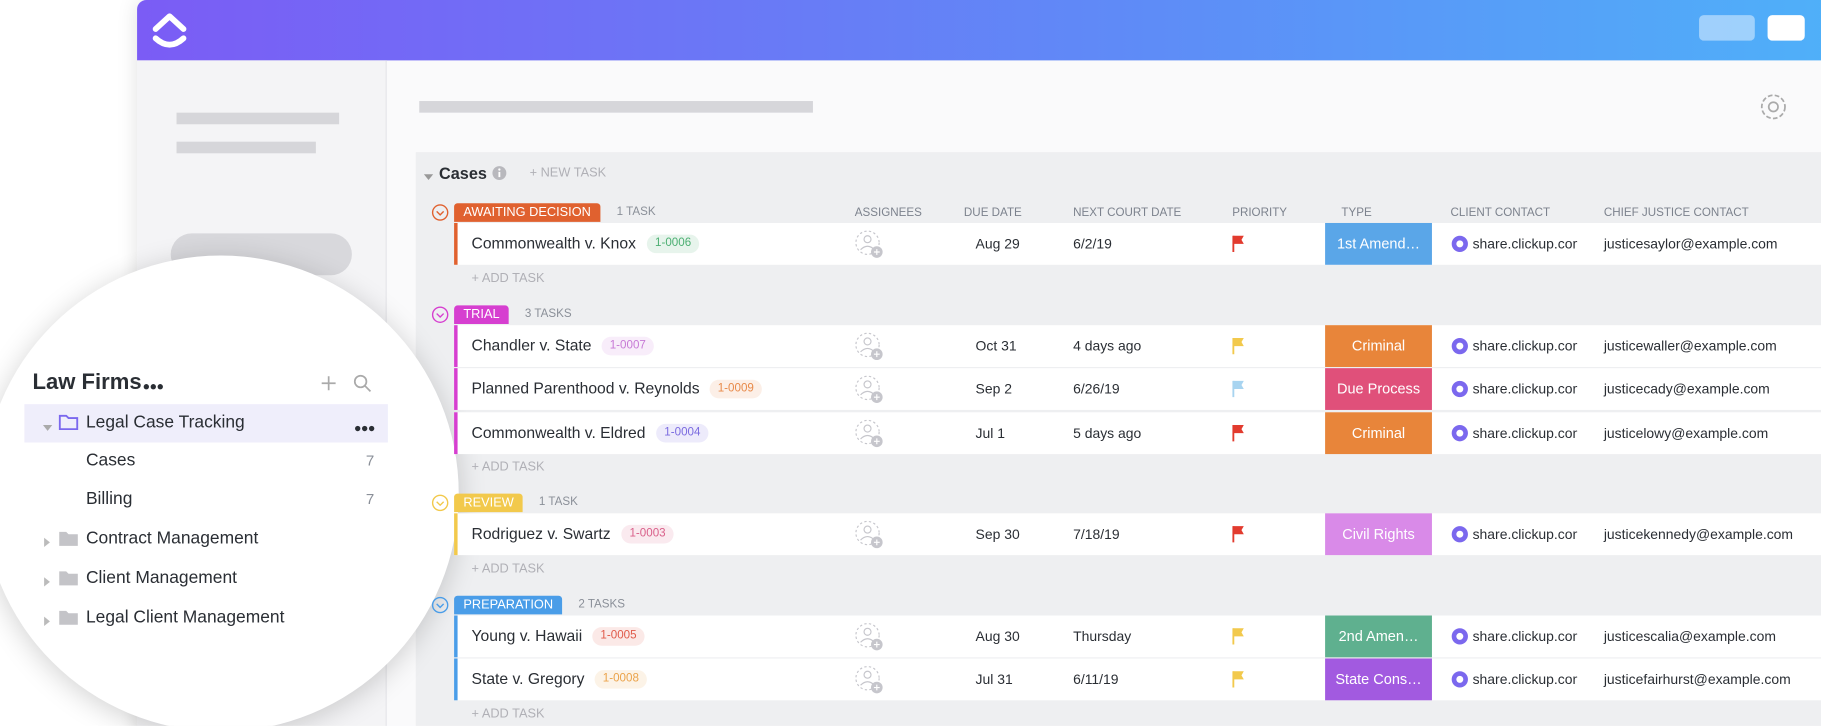  Describe the element at coordinates (531, 345) in the screenshot. I see `task-name: Chandler v. State` at that location.